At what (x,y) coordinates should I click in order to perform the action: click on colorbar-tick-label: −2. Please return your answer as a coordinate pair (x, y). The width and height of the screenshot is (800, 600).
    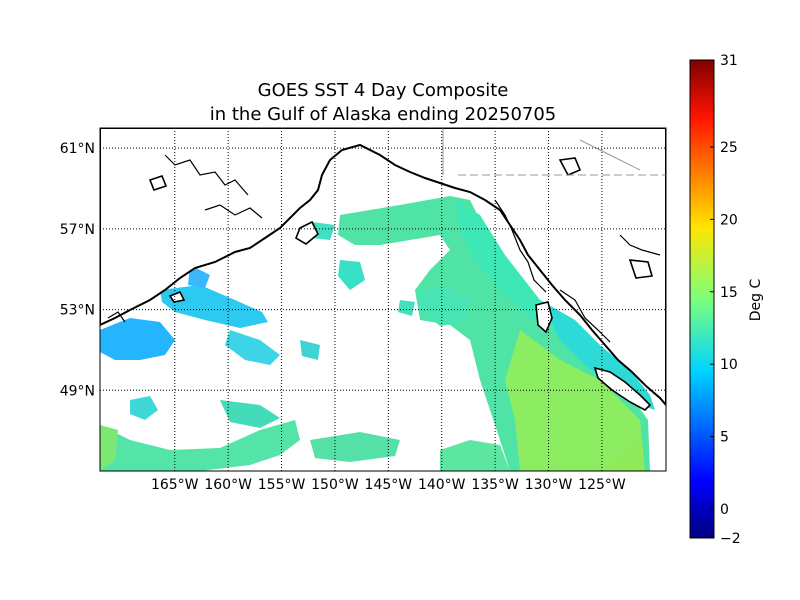
    Looking at the image, I should click on (730, 539).